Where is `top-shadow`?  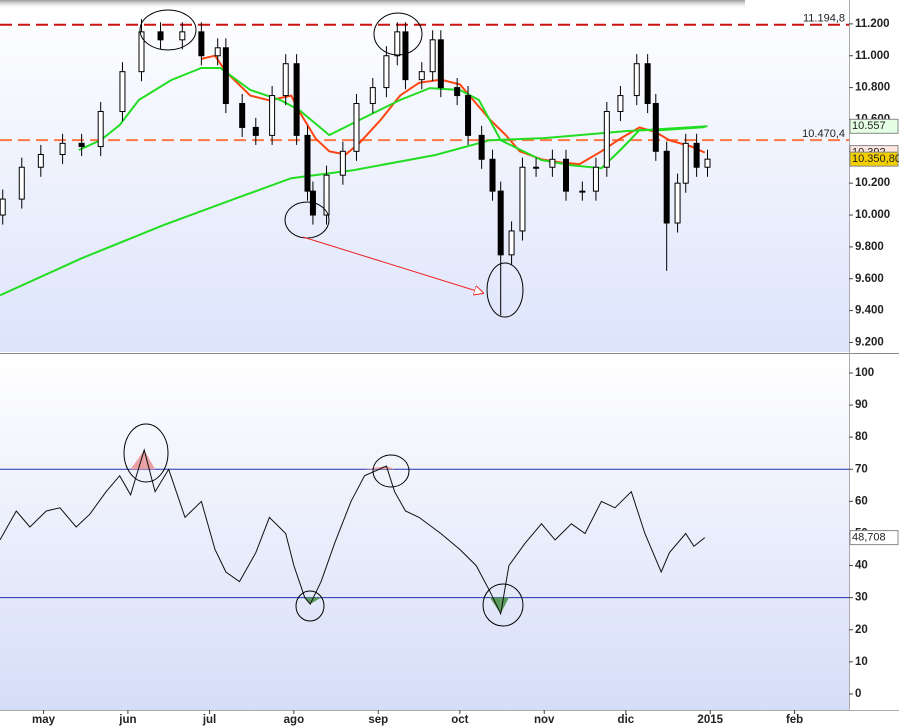
top-shadow is located at coordinates (372, 4).